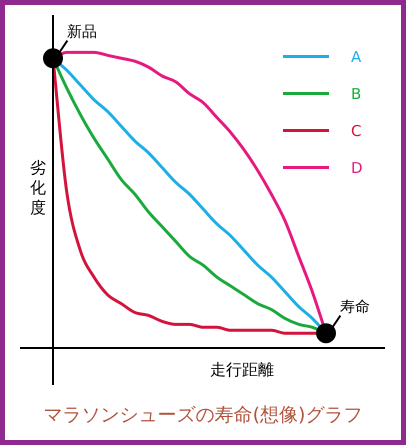 Image resolution: width=406 pixels, height=445 pixels. I want to click on legend-label: B, so click(356, 93).